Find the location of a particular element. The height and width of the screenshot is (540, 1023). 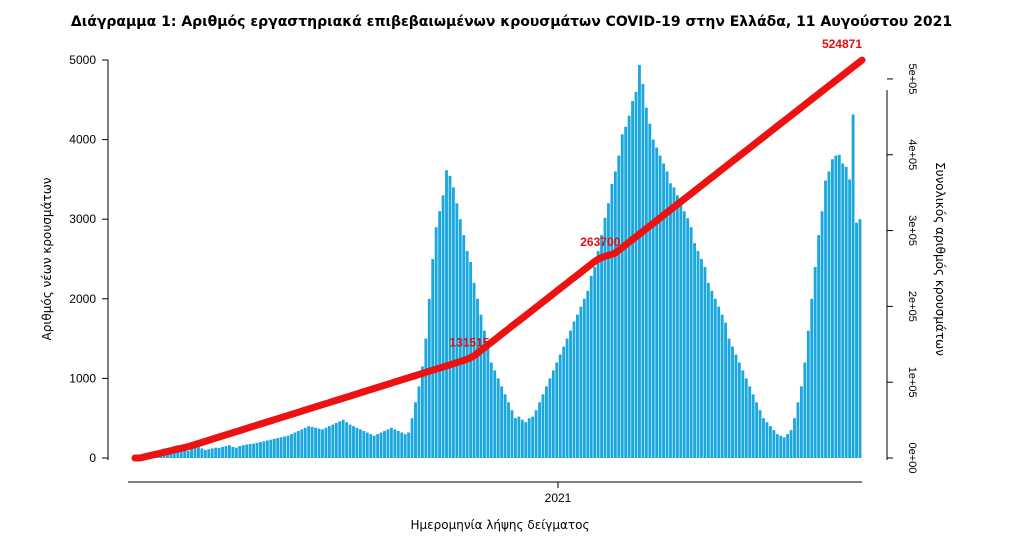

y-tick-label: 1000 is located at coordinates (82, 378).